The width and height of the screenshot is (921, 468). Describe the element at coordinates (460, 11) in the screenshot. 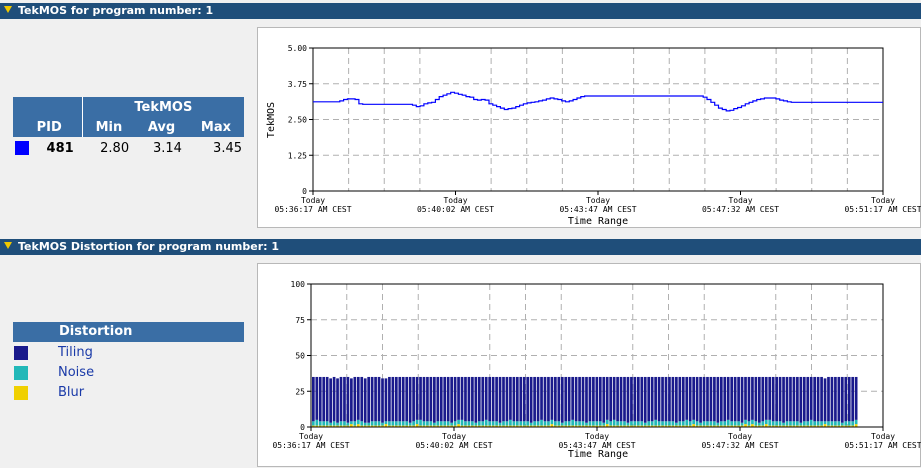

I see `section-header-tekmos: TekMOS for program number: 1` at that location.